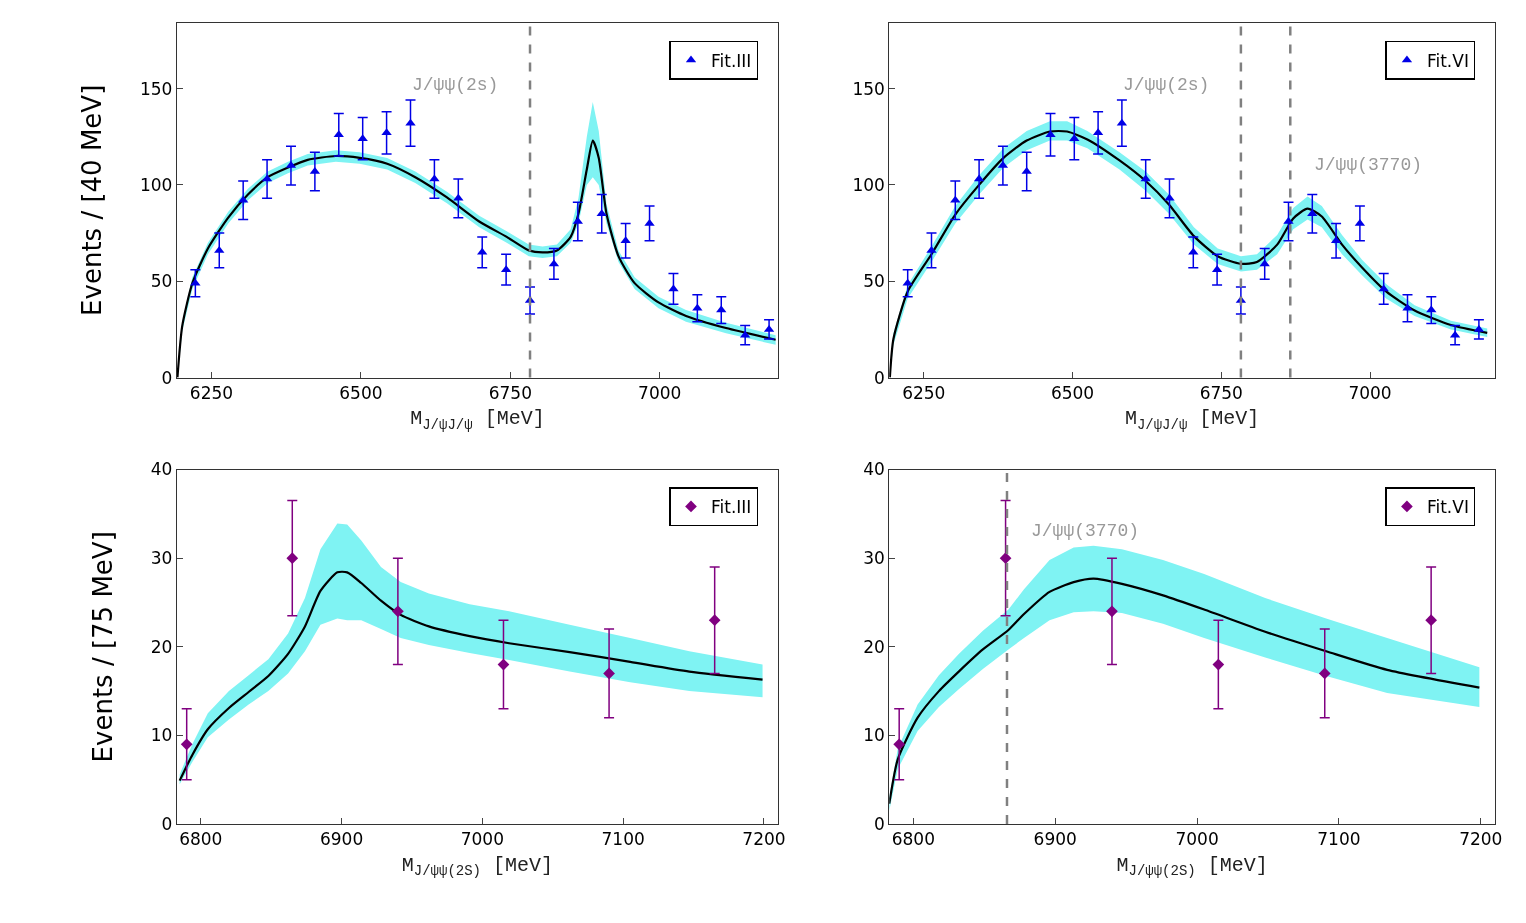 The height and width of the screenshot is (923, 1526). Describe the element at coordinates (92, 200) in the screenshot. I see `y-axis-title: Events / [40 MeV]` at that location.